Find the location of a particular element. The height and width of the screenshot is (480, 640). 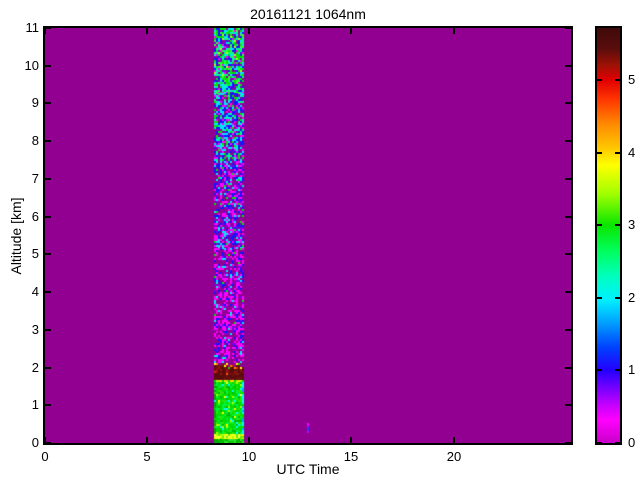

y-tick-label: 7 is located at coordinates (35, 178).